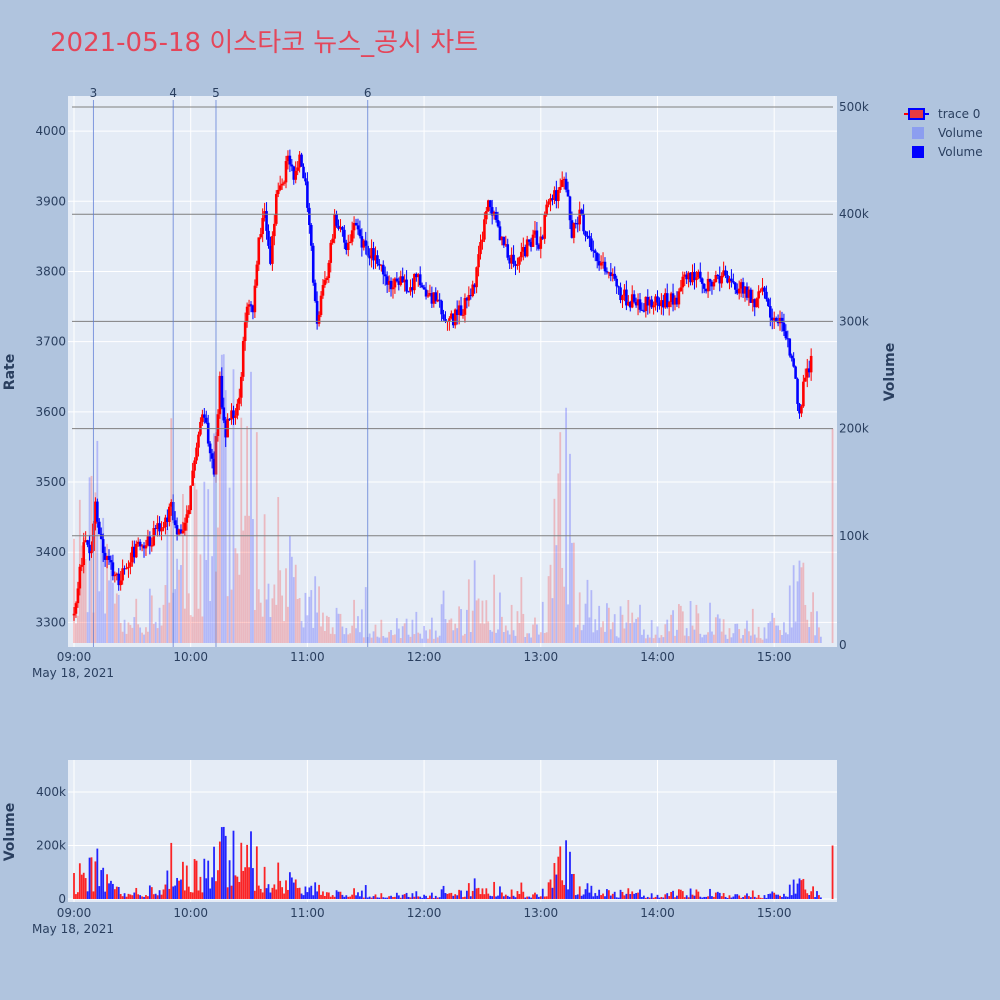 This screenshot has height=1000, width=1000. Describe the element at coordinates (74, 913) in the screenshot. I see `volume-time-tick-label: 09:00` at that location.